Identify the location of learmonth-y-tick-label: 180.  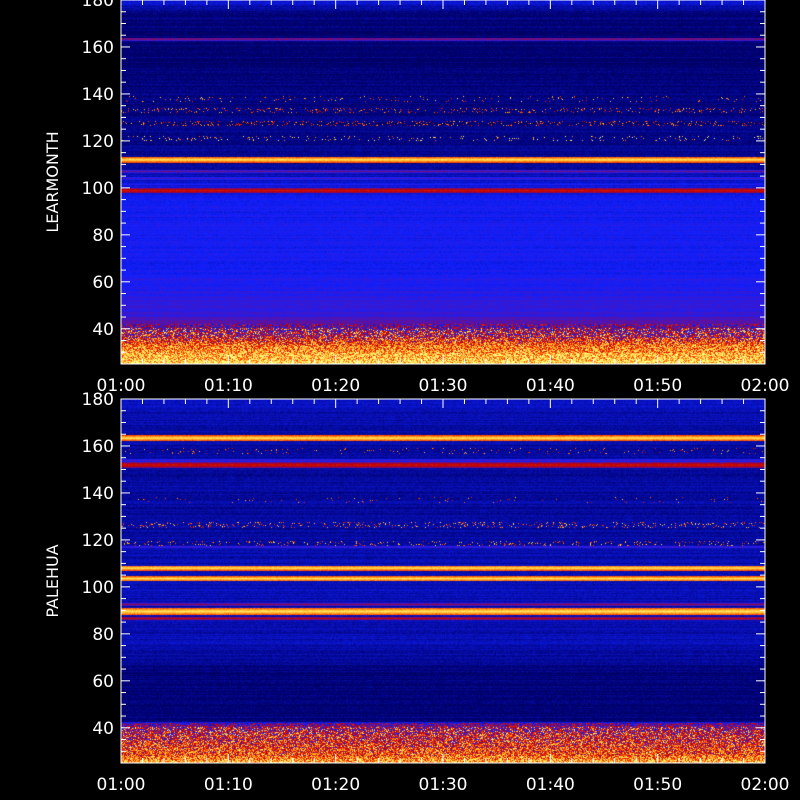
(98, 5).